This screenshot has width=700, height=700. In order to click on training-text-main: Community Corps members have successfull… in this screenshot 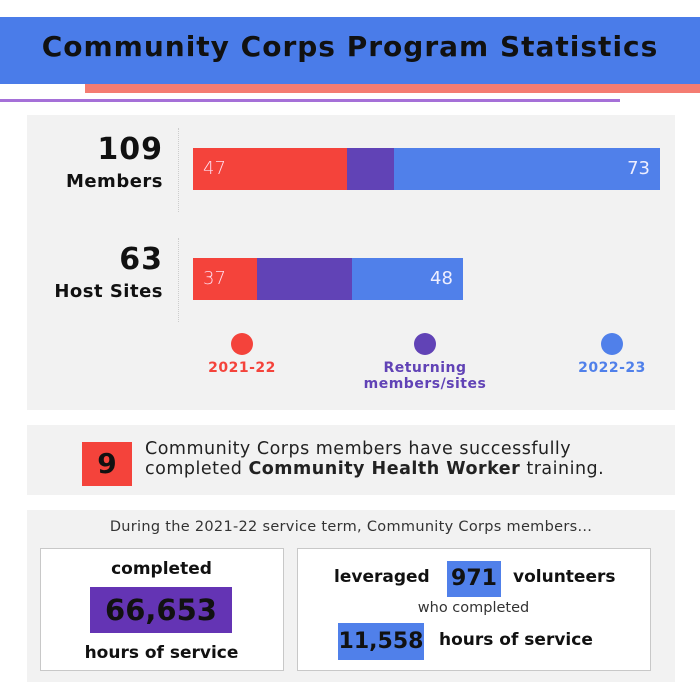, I will do `click(358, 459)`.